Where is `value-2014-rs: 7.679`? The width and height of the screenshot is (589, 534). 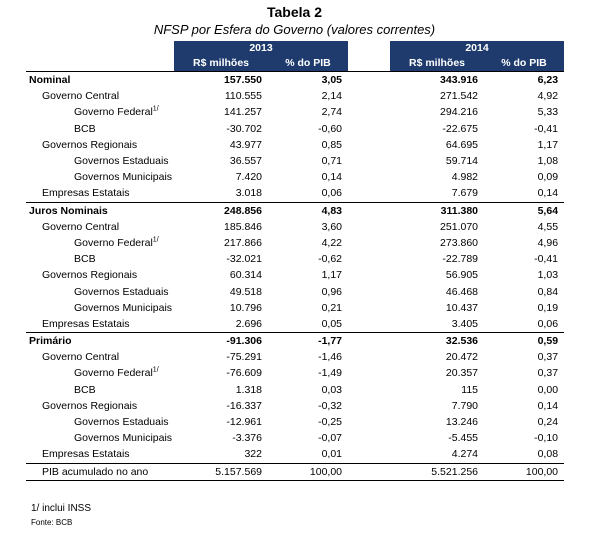 value-2014-rs: 7.679 is located at coordinates (437, 194).